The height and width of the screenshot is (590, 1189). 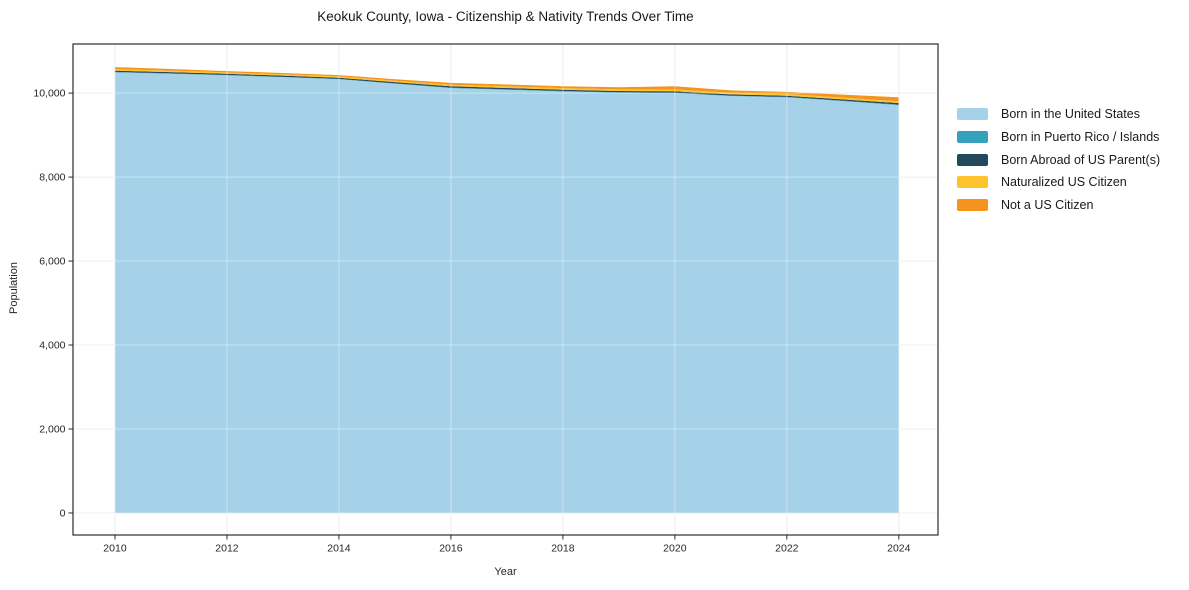 What do you see at coordinates (227, 549) in the screenshot?
I see `x-tick-label-2012: 2012` at bounding box center [227, 549].